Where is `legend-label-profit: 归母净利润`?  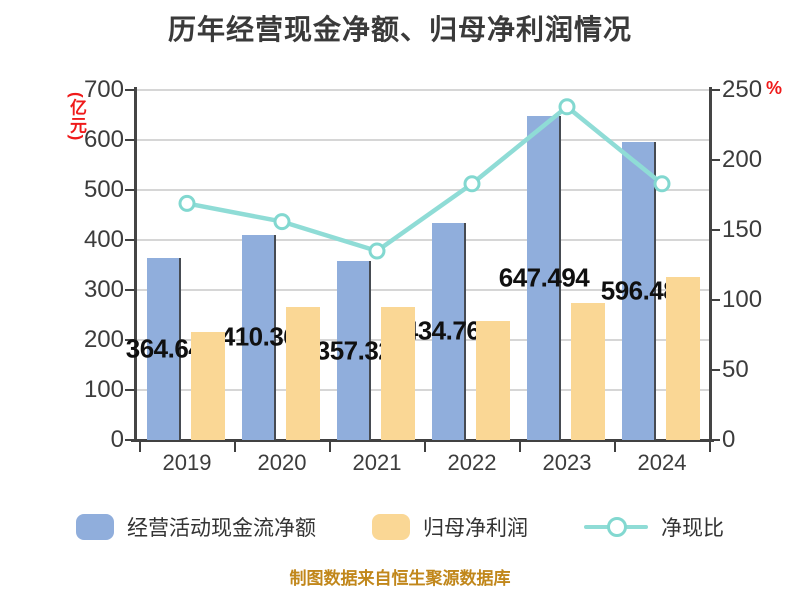 legend-label-profit: 归母净利润 is located at coordinates (475, 528).